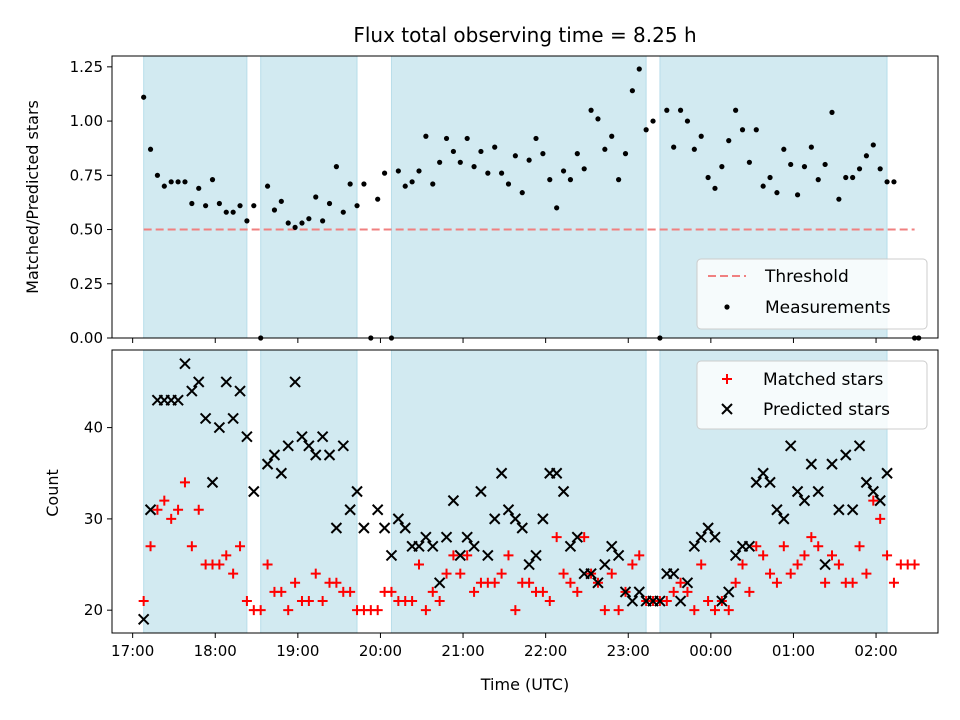  Describe the element at coordinates (93, 428) in the screenshot. I see `y-tick-label: 40` at that location.